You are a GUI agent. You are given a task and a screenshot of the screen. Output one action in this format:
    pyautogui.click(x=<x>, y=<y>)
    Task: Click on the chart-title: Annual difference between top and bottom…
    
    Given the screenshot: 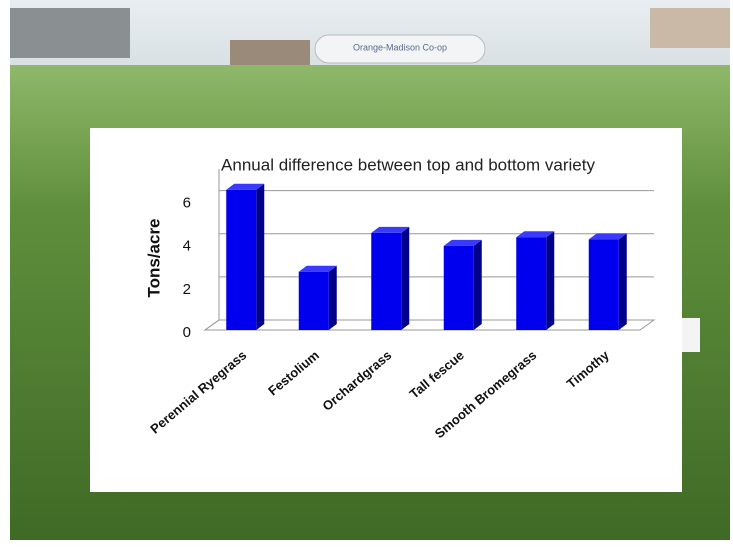 What is the action you would take?
    pyautogui.click(x=408, y=164)
    